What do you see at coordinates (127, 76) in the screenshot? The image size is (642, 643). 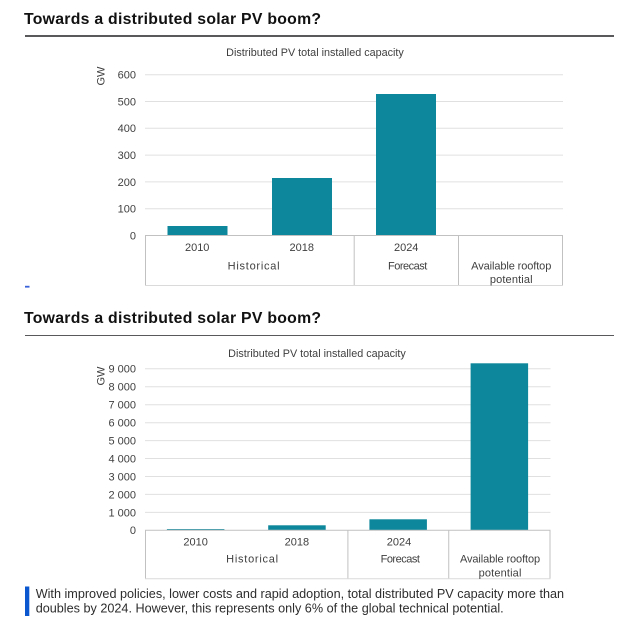 I see `svg-text: 600` at bounding box center [127, 76].